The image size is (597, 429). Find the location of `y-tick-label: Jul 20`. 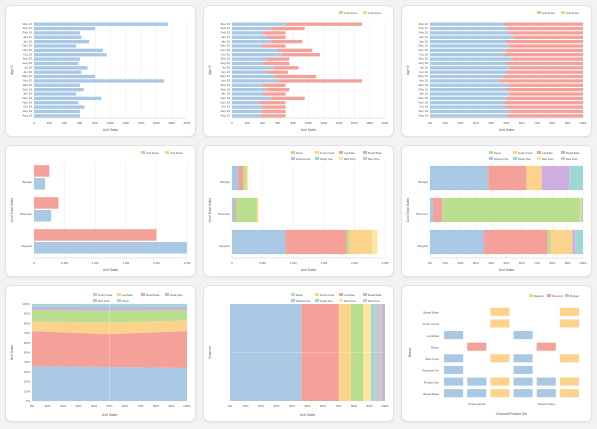

y-tick-label: Jul 20 is located at coordinates (226, 67).